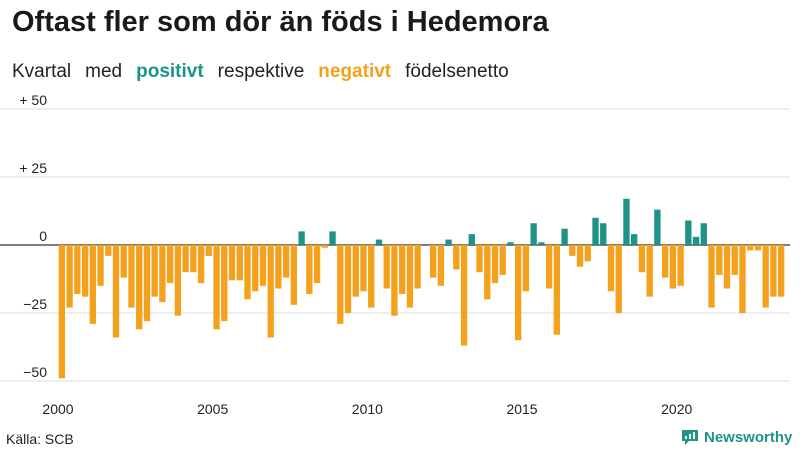 The width and height of the screenshot is (800, 450). What do you see at coordinates (40, 439) in the screenshot?
I see `source-note: Källa: SCB` at bounding box center [40, 439].